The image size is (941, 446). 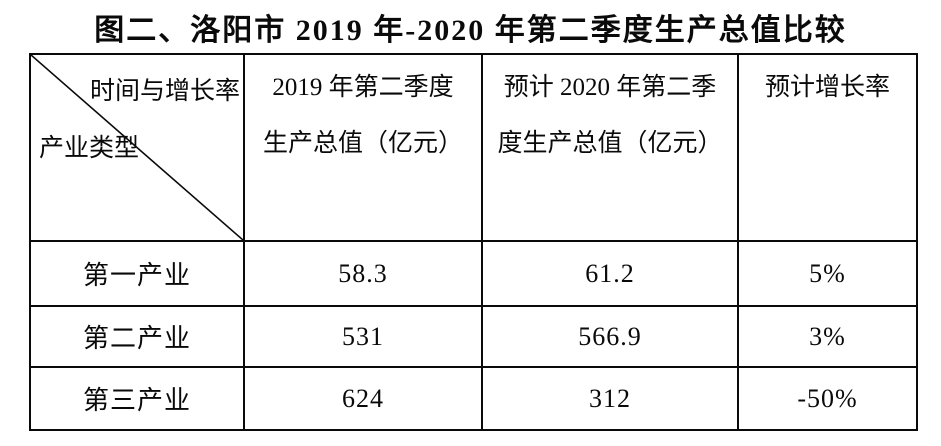 I want to click on growth-cell: -50%, so click(x=827, y=398).